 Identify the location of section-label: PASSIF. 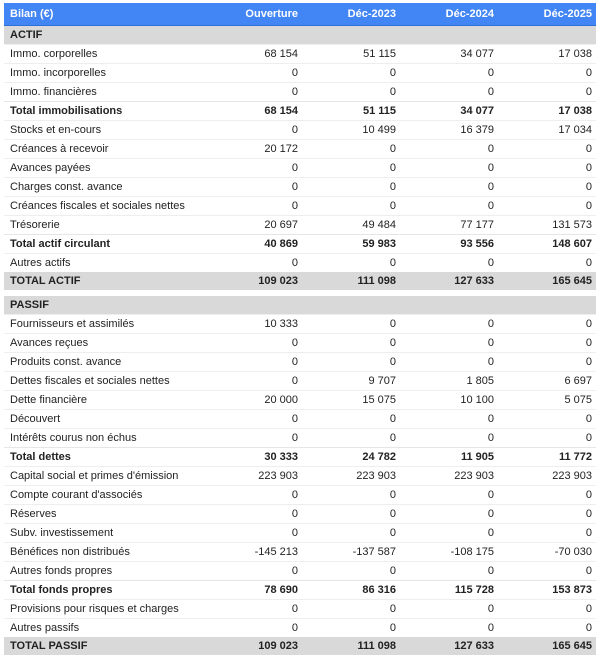
(300, 305).